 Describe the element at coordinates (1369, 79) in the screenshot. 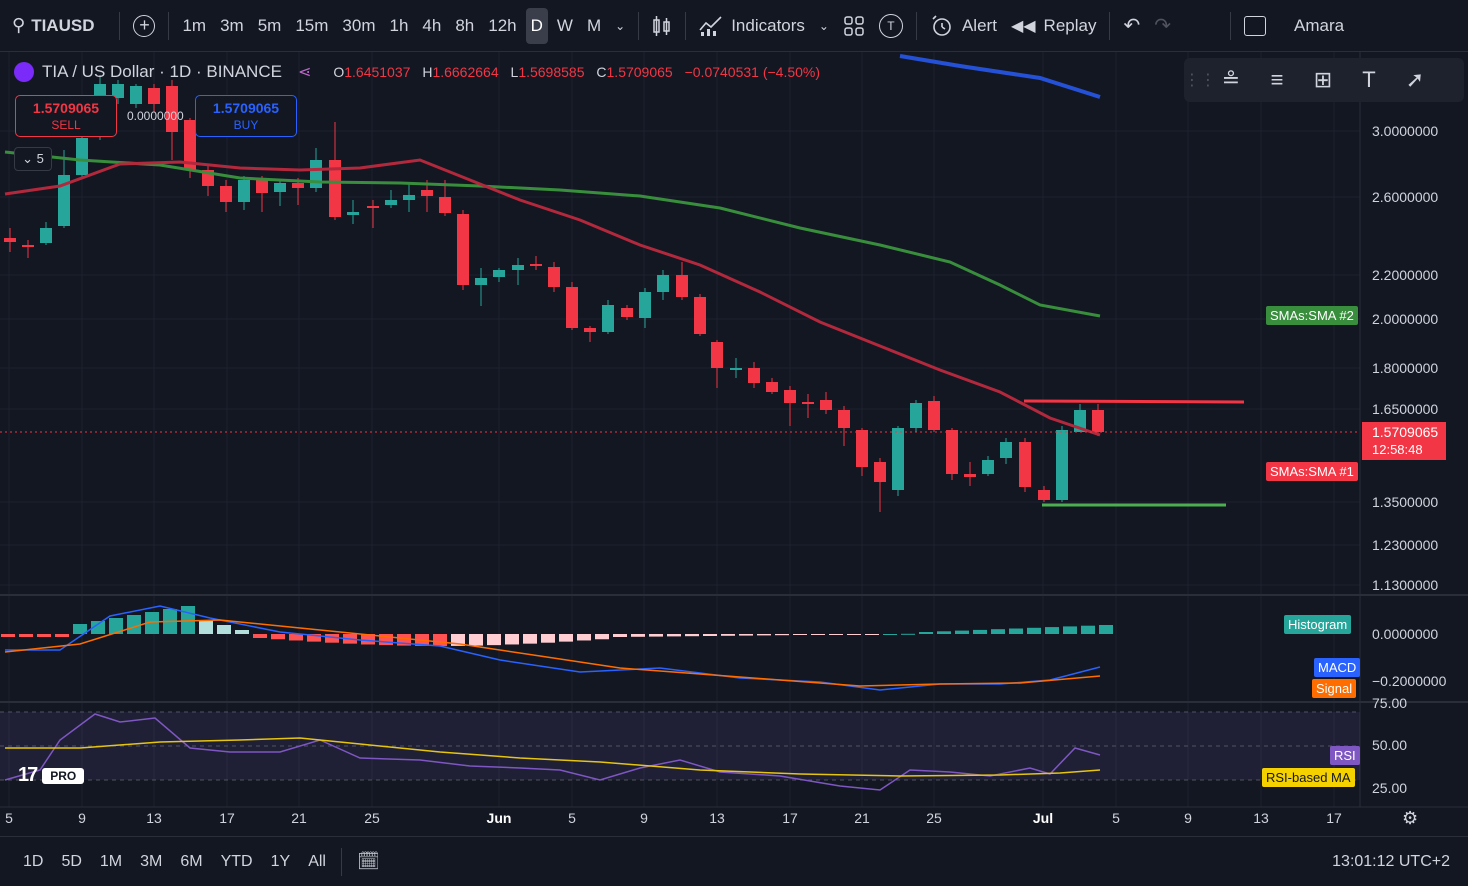

I see `text-tool-icon: T` at that location.